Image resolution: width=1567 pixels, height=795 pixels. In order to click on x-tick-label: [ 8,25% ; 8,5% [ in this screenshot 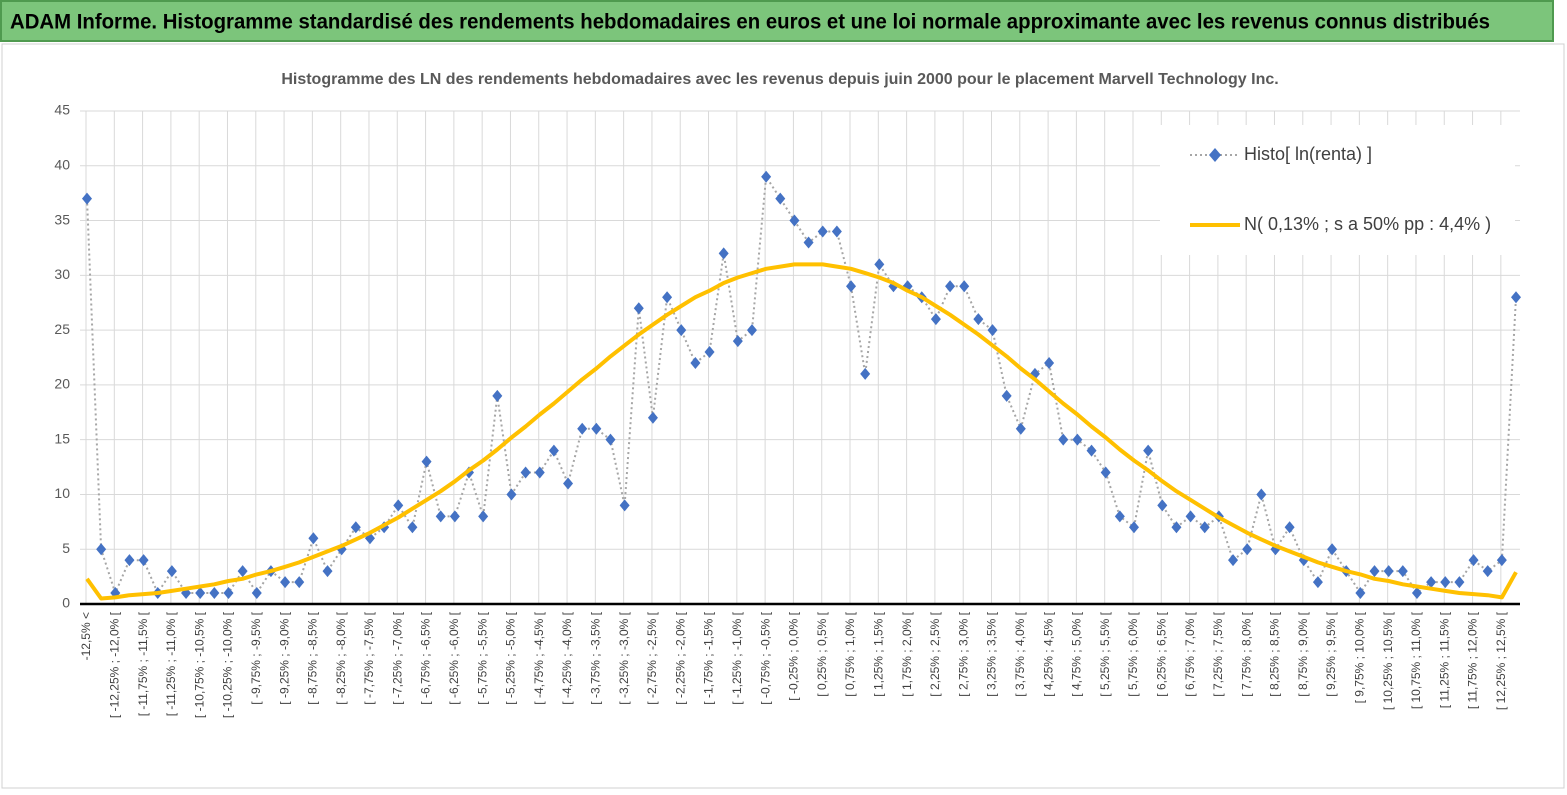, I will do `click(1275, 653)`.